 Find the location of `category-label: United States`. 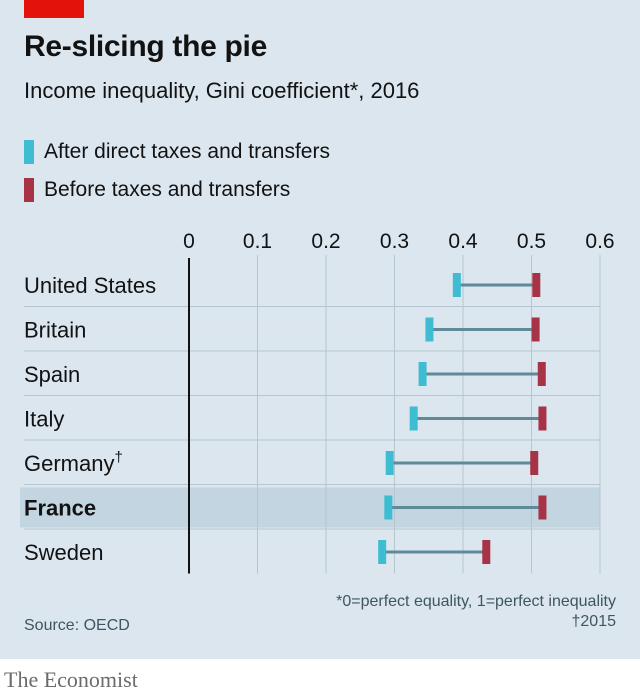

category-label: United States is located at coordinates (90, 285).